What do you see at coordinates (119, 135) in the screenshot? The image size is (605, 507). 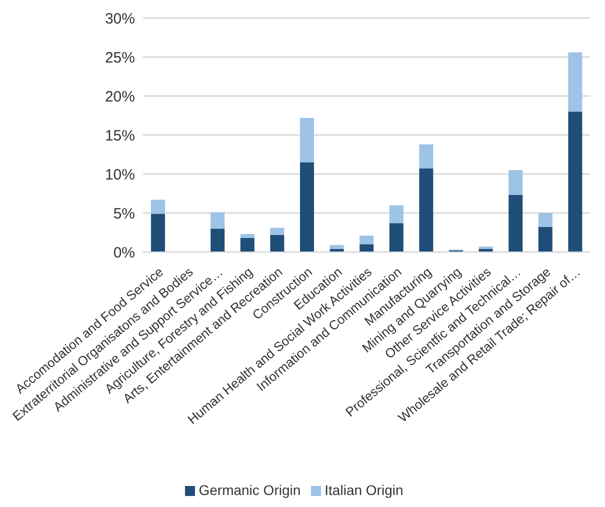 I see `y-tick-label: 15%` at bounding box center [119, 135].